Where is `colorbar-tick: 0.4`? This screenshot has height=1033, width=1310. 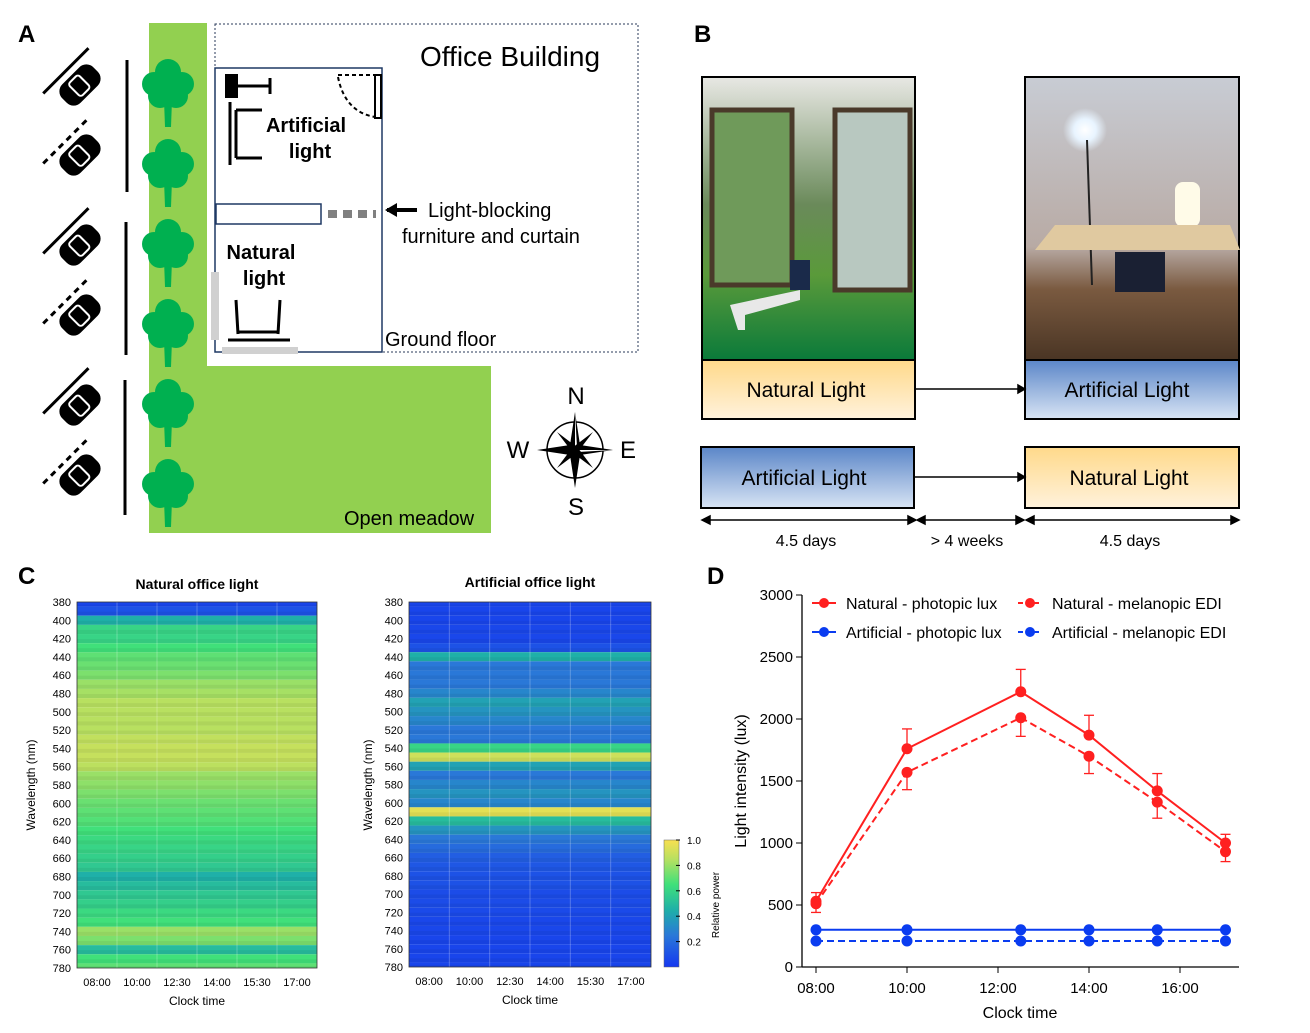 colorbar-tick: 0.4 is located at coordinates (694, 917).